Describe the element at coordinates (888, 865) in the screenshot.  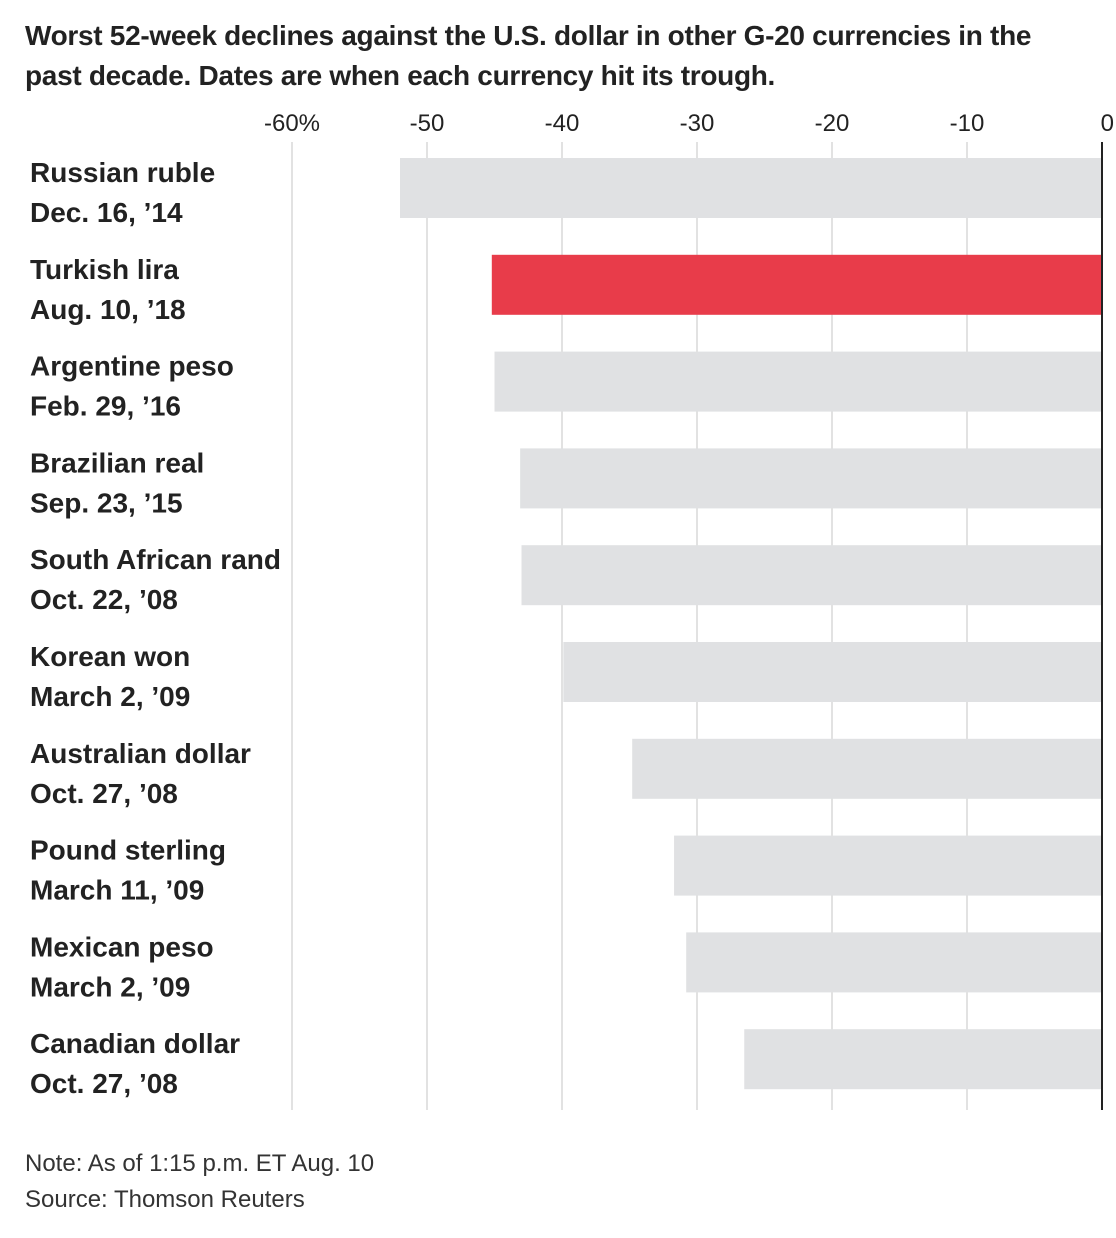
I see `bar-pound-sterling` at that location.